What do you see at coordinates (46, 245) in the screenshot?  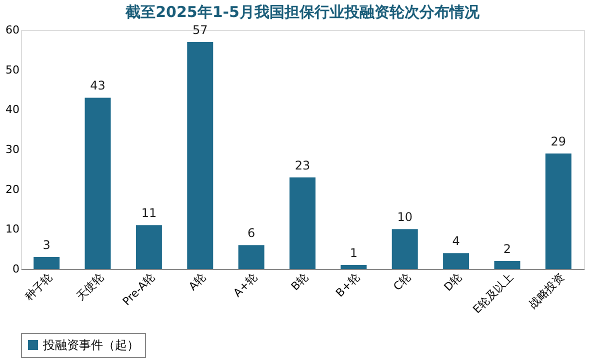 I see `data-label: 3` at bounding box center [46, 245].